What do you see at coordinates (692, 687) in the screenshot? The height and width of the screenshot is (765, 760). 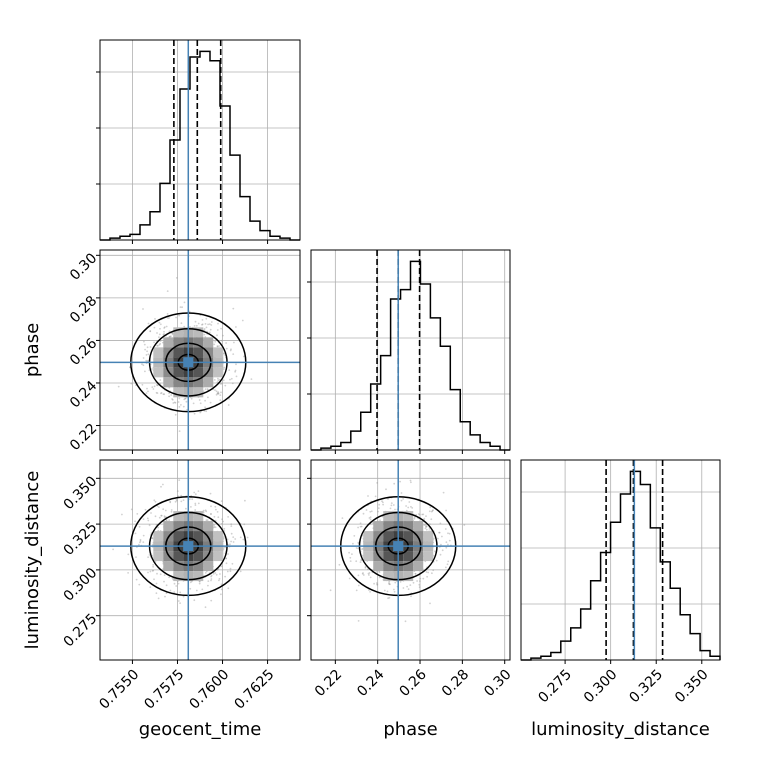 I see `x-tick-label-luminosity_distance: 0.350` at bounding box center [692, 687].